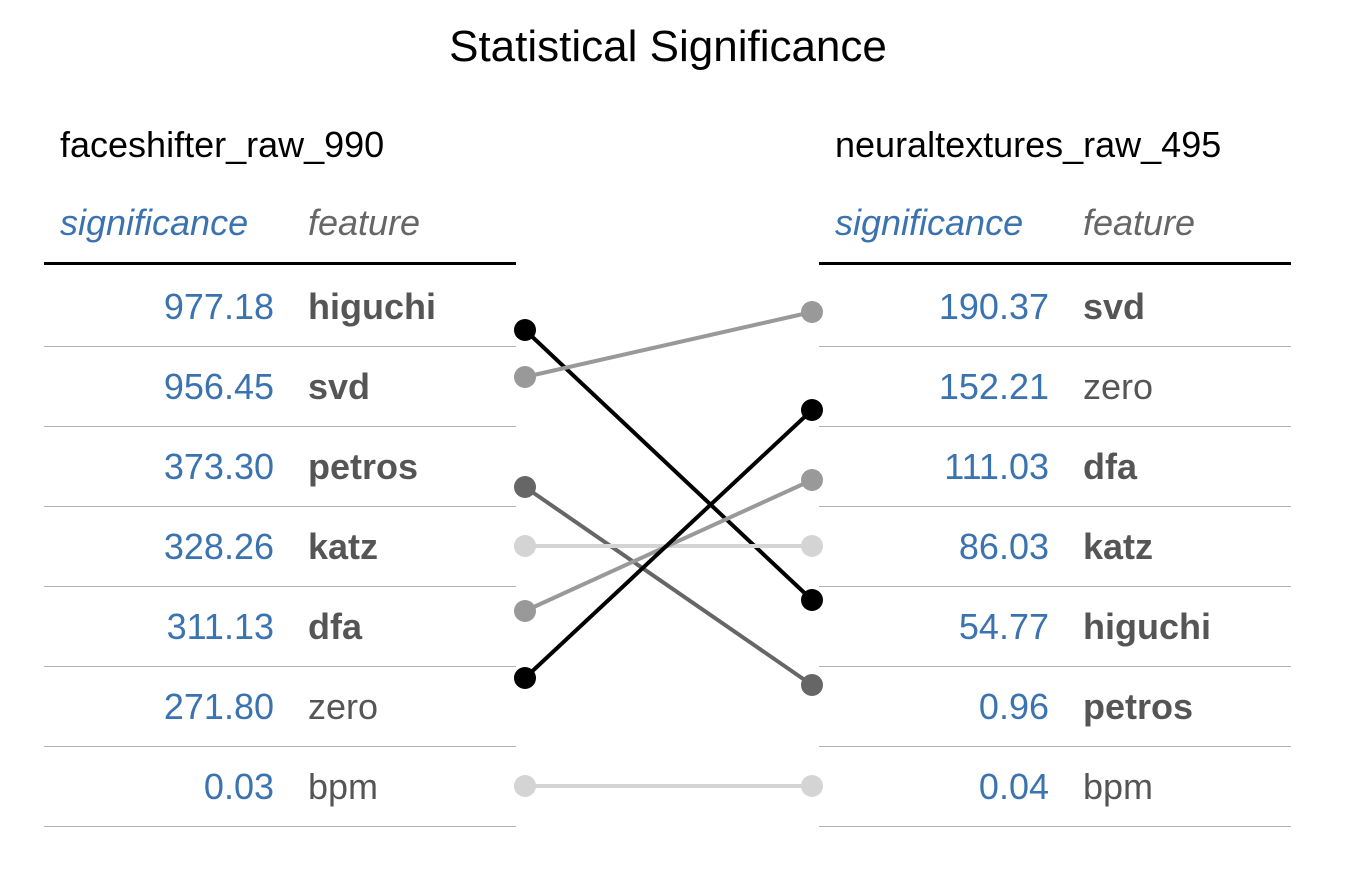  What do you see at coordinates (525, 678) in the screenshot?
I see `link-point-zero-start` at bounding box center [525, 678].